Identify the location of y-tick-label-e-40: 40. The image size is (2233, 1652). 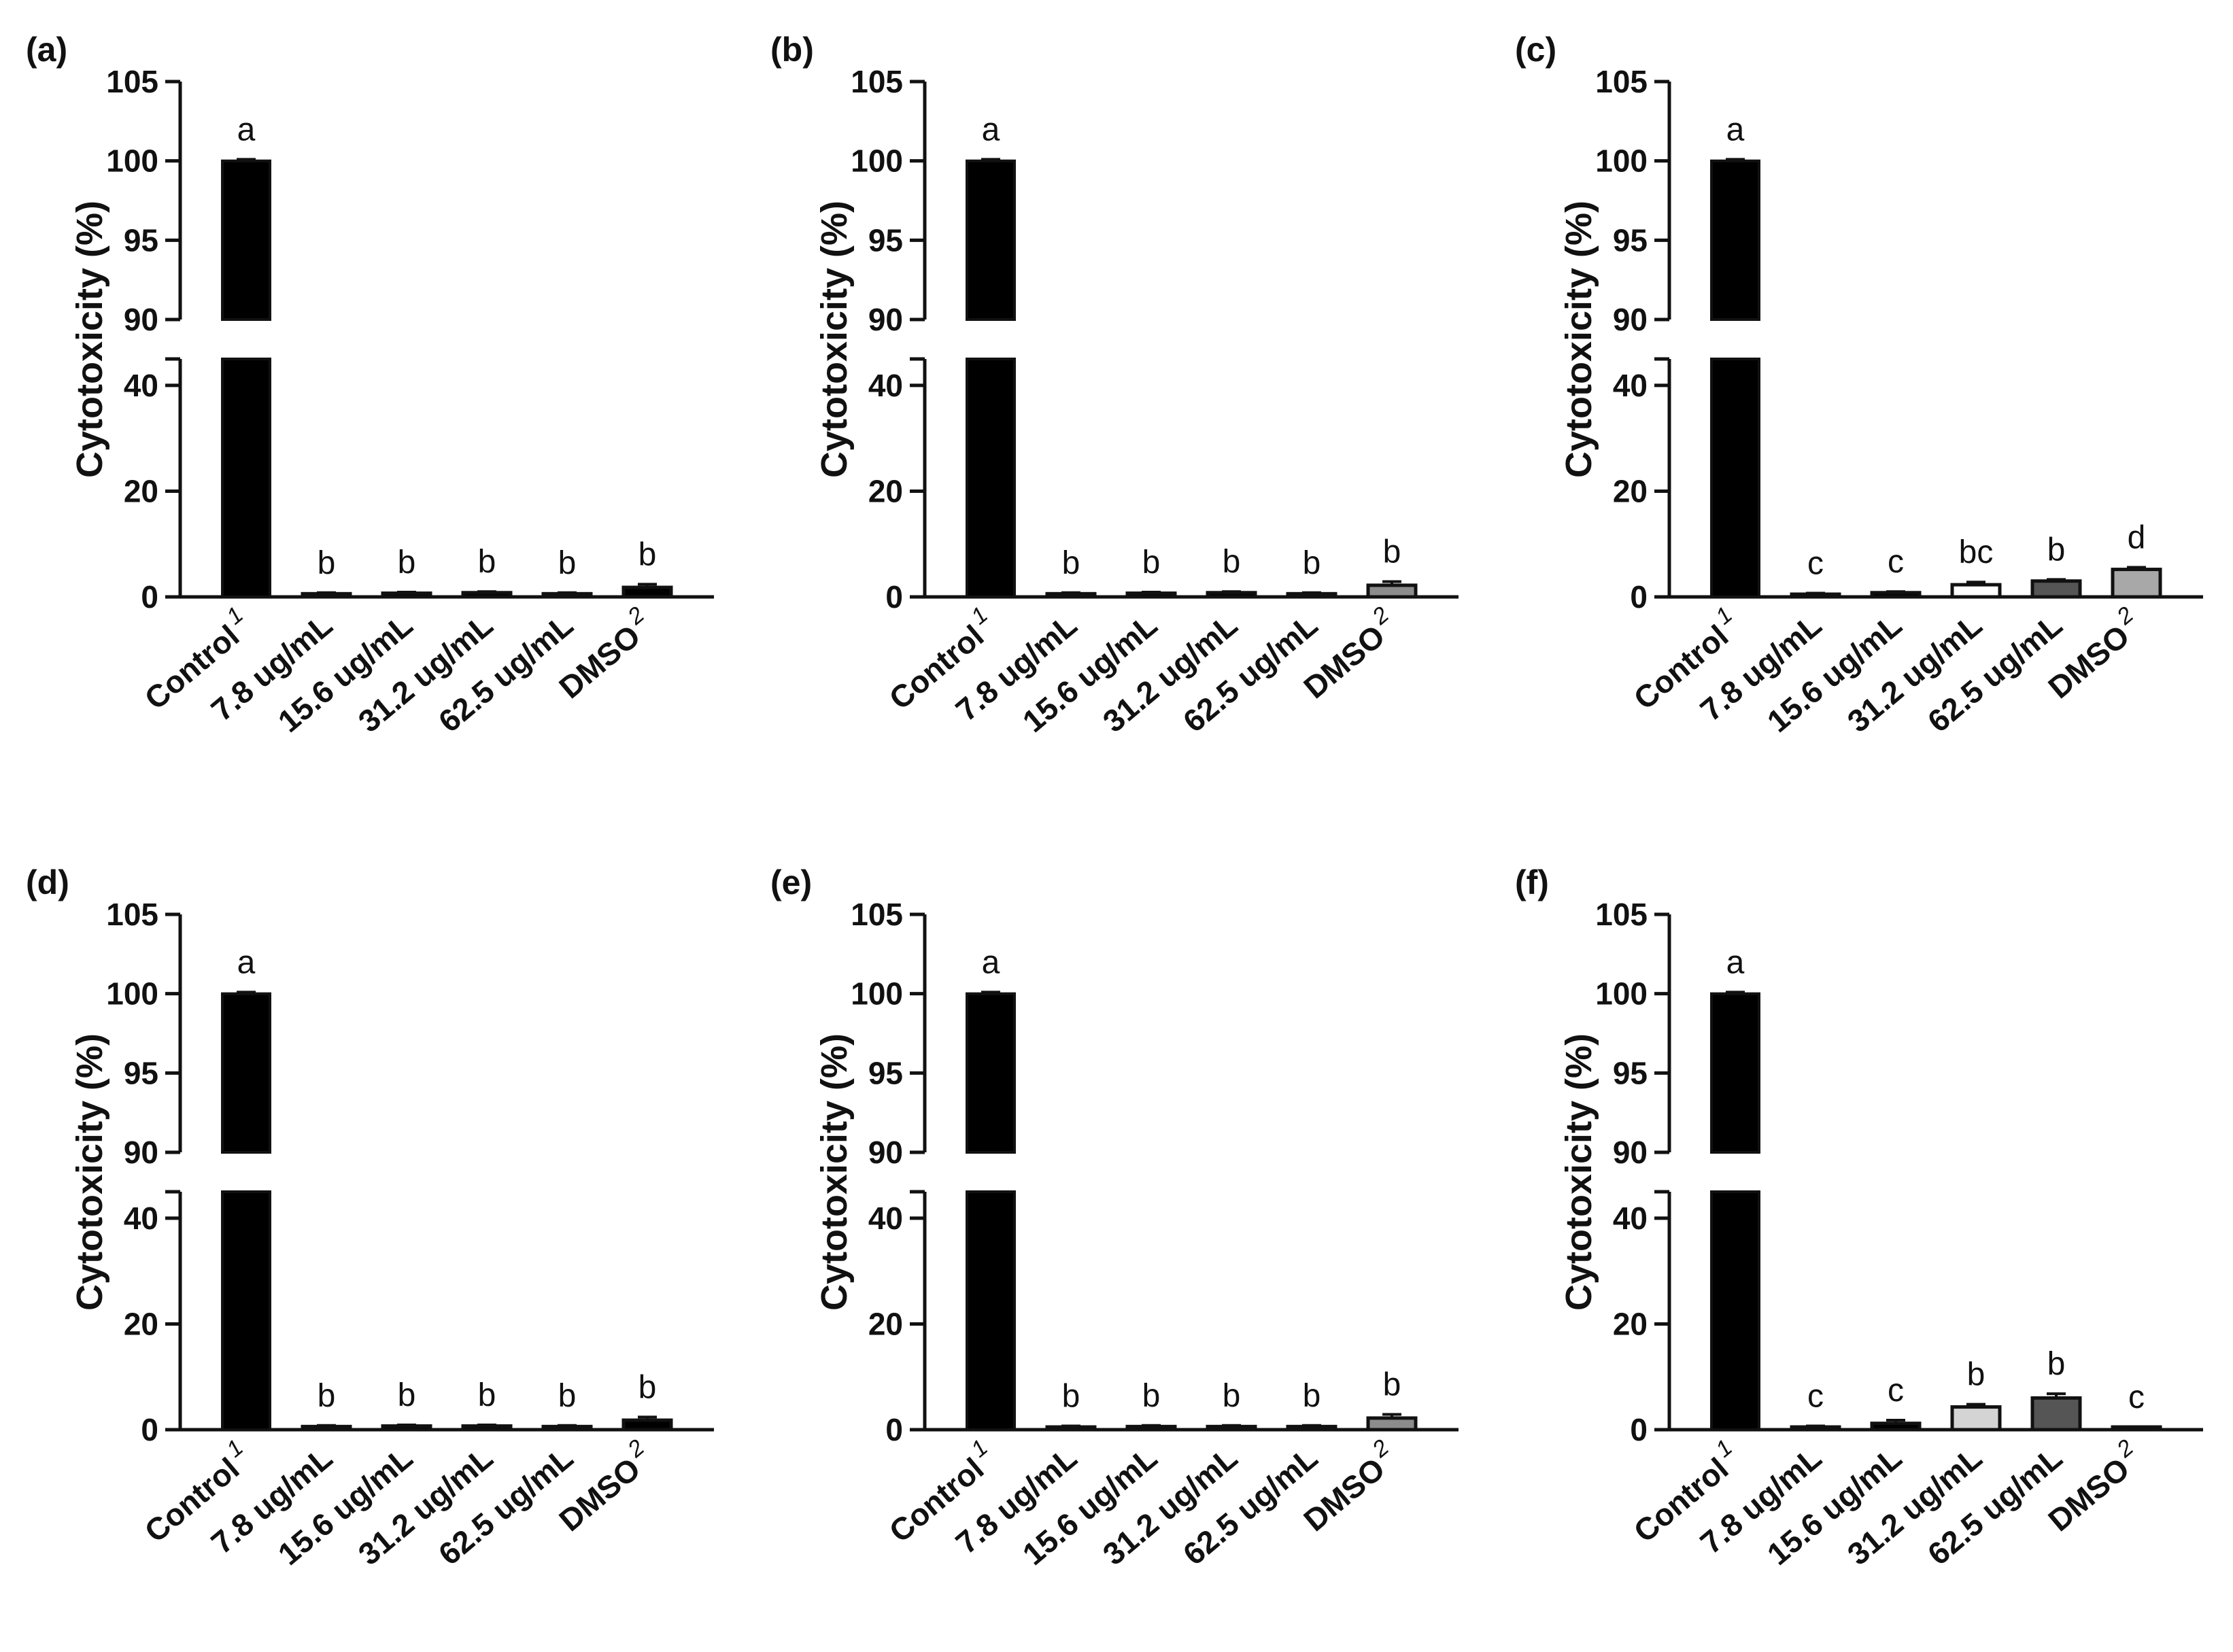
(886, 1218).